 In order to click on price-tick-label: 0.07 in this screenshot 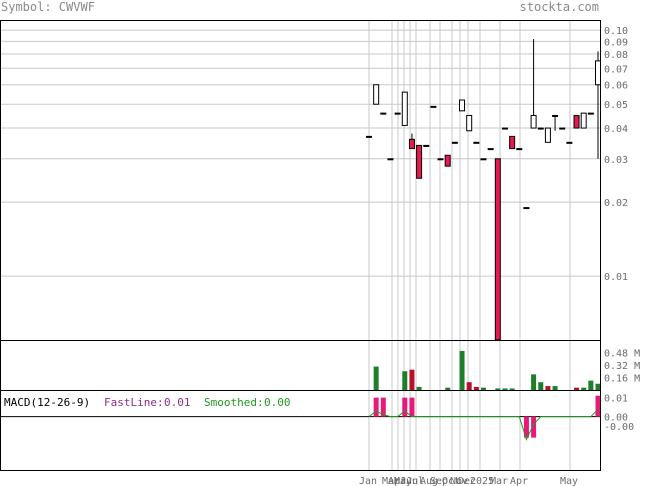, I will do `click(616, 69)`.